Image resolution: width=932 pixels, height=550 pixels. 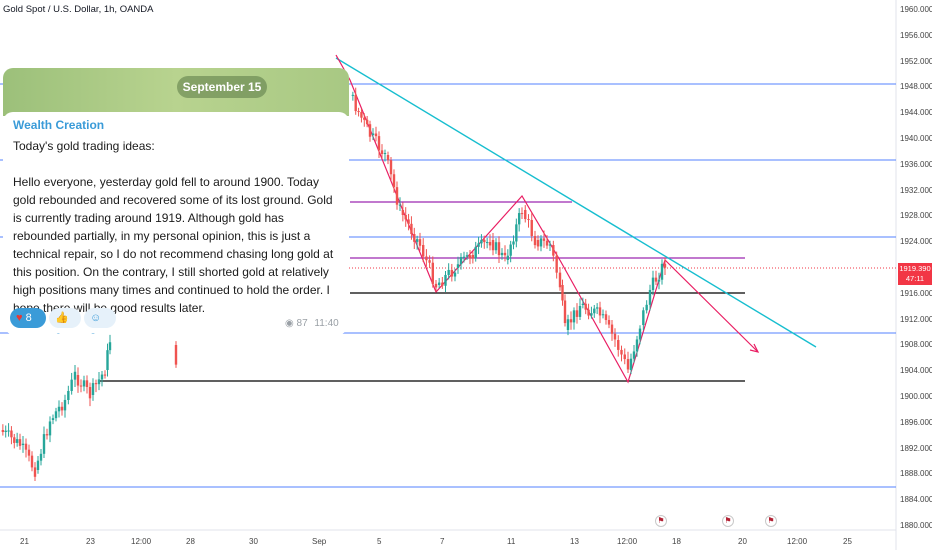 I want to click on sender-name: Wealth Creation, so click(x=59, y=125).